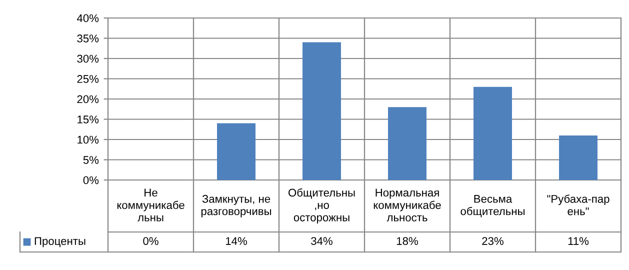 This screenshot has height=270, width=629. Describe the element at coordinates (407, 241) in the screenshot. I see `data-label: 18%` at that location.